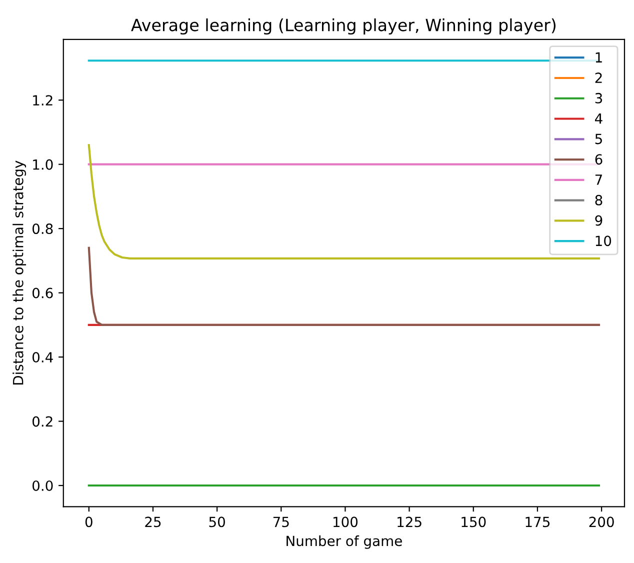 The width and height of the screenshot is (634, 563). What do you see at coordinates (598, 98) in the screenshot?
I see `legend-label: 3` at bounding box center [598, 98].